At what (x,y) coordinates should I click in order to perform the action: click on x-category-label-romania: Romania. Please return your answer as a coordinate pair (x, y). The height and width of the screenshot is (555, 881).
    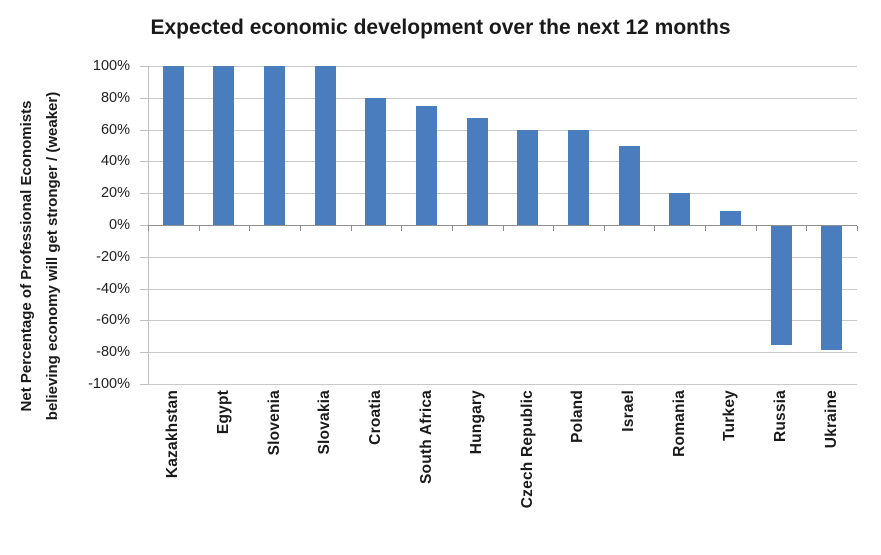
    Looking at the image, I should click on (679, 423).